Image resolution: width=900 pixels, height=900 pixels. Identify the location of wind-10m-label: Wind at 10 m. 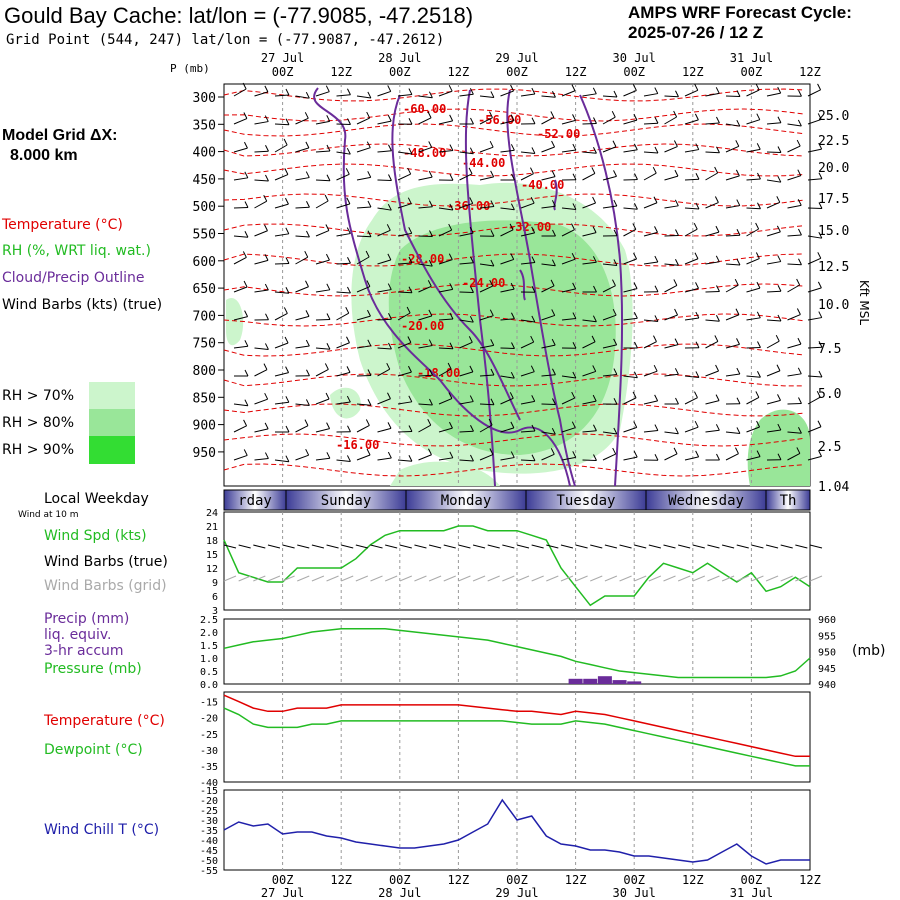
(48, 515).